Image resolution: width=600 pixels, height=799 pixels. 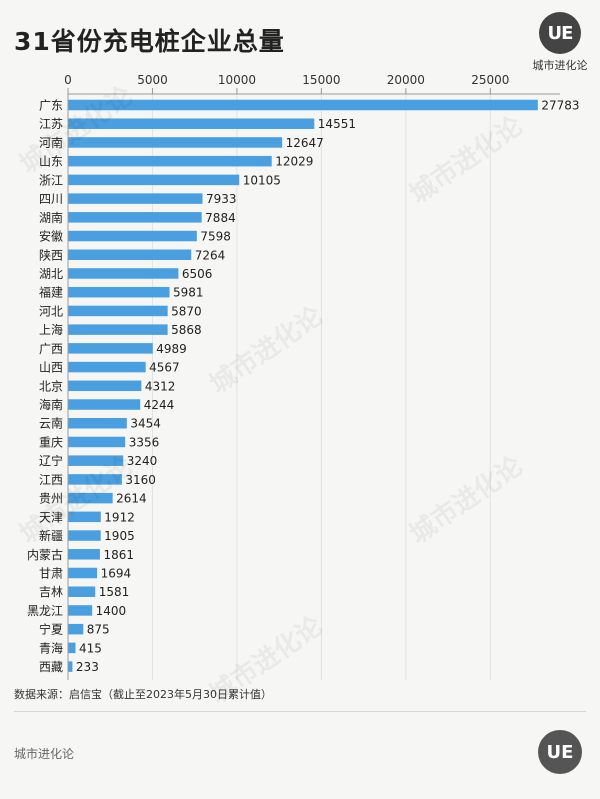 What do you see at coordinates (87, 667) in the screenshot?
I see `data-label: 233` at bounding box center [87, 667].